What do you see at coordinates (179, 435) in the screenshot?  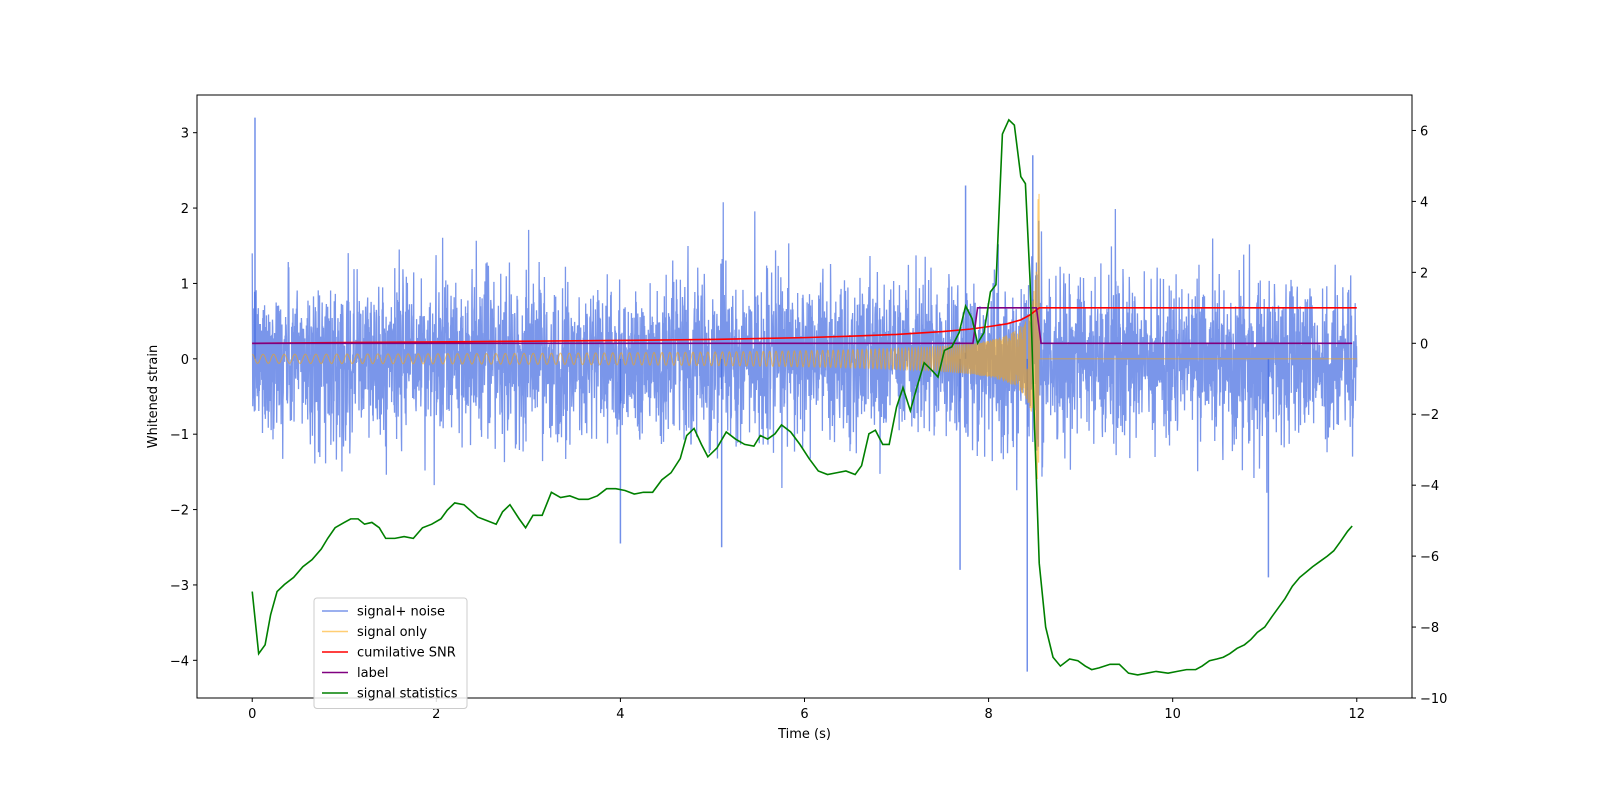 I see `y-tick-label: −1` at bounding box center [179, 435].